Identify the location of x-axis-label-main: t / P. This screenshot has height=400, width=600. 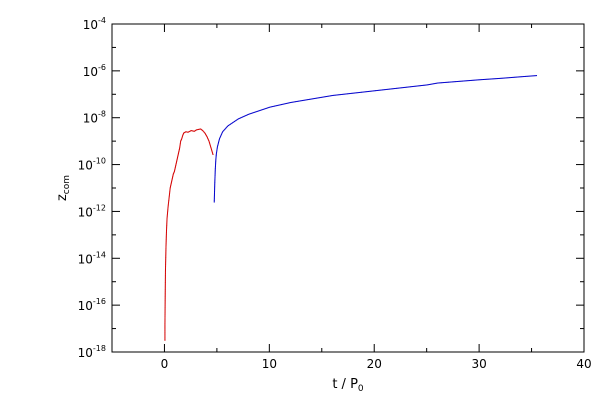
(345, 384).